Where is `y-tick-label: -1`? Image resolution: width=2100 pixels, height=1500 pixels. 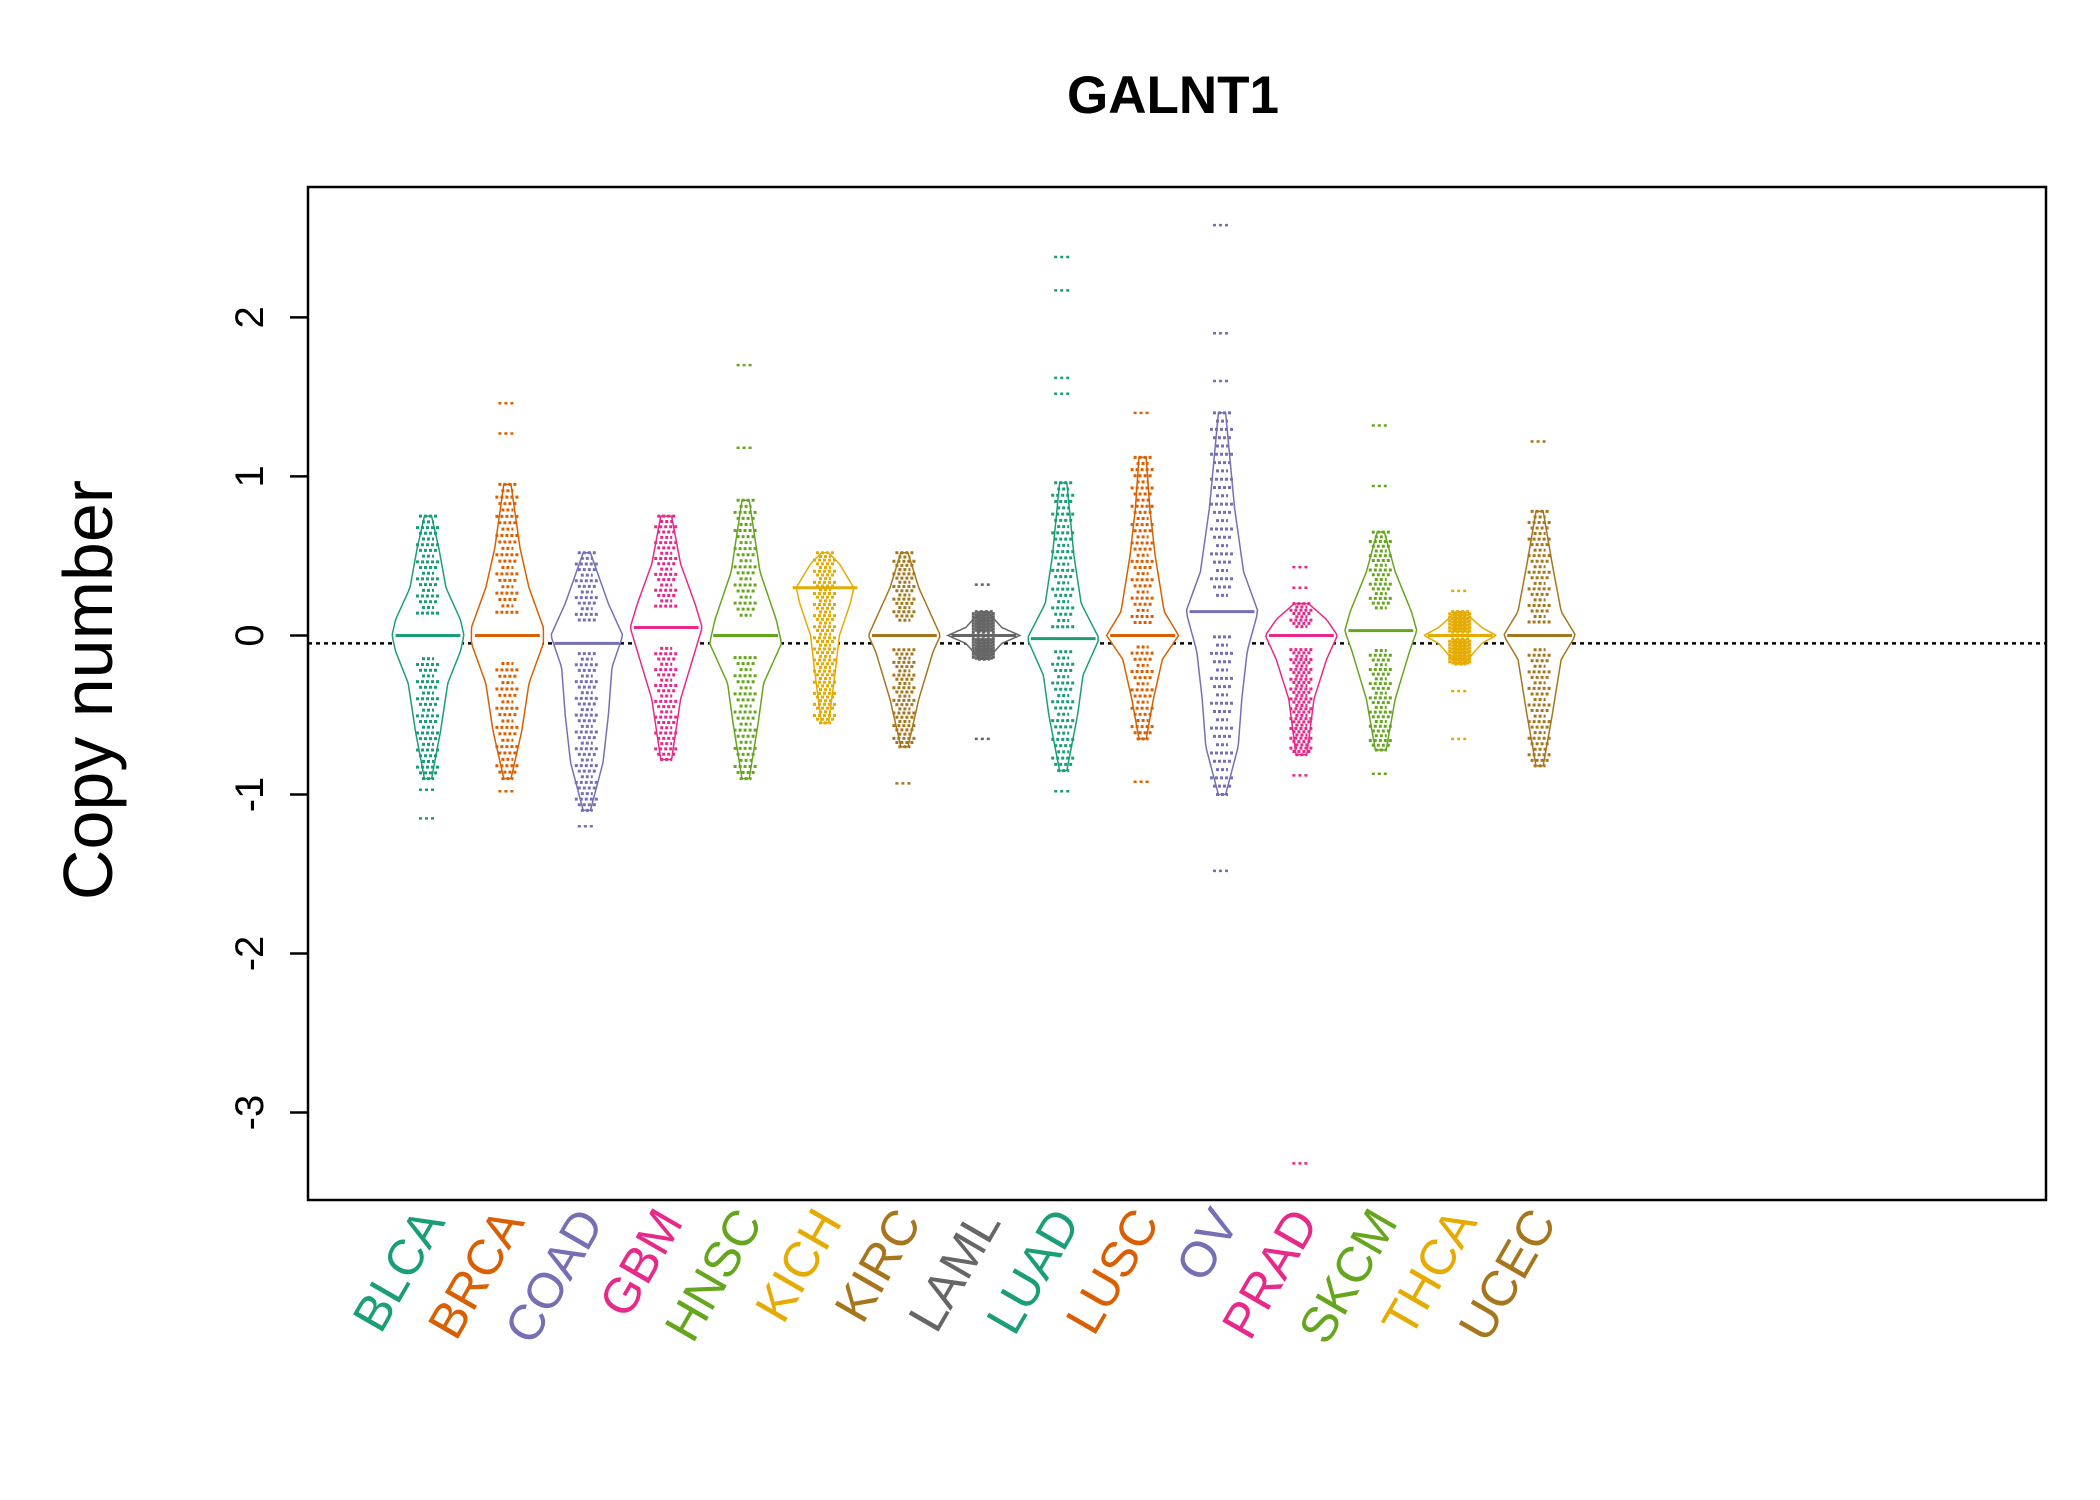 y-tick-label: -1 is located at coordinates (250, 795).